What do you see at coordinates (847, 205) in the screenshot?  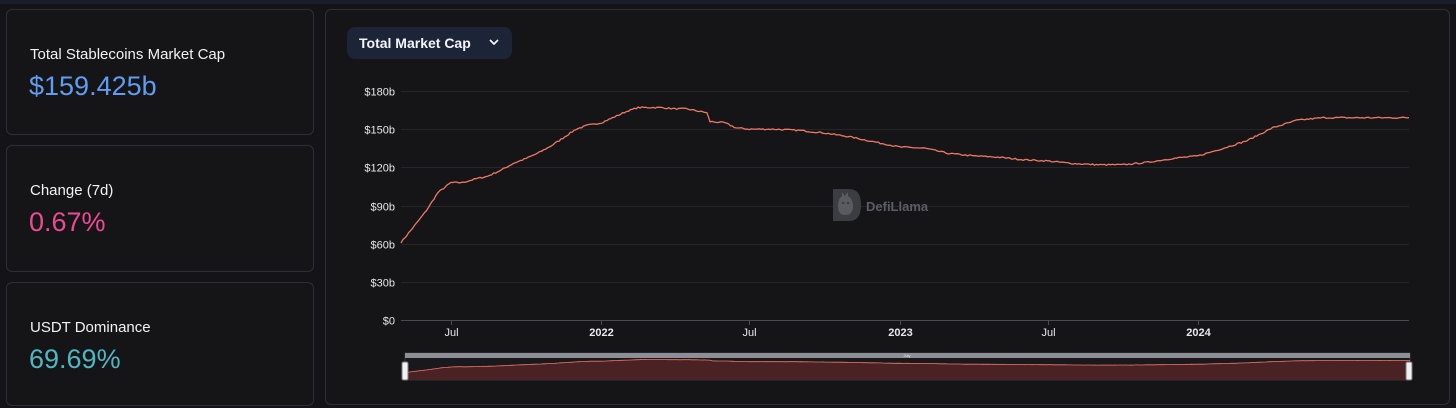 I see `defillama-logo-icon` at bounding box center [847, 205].